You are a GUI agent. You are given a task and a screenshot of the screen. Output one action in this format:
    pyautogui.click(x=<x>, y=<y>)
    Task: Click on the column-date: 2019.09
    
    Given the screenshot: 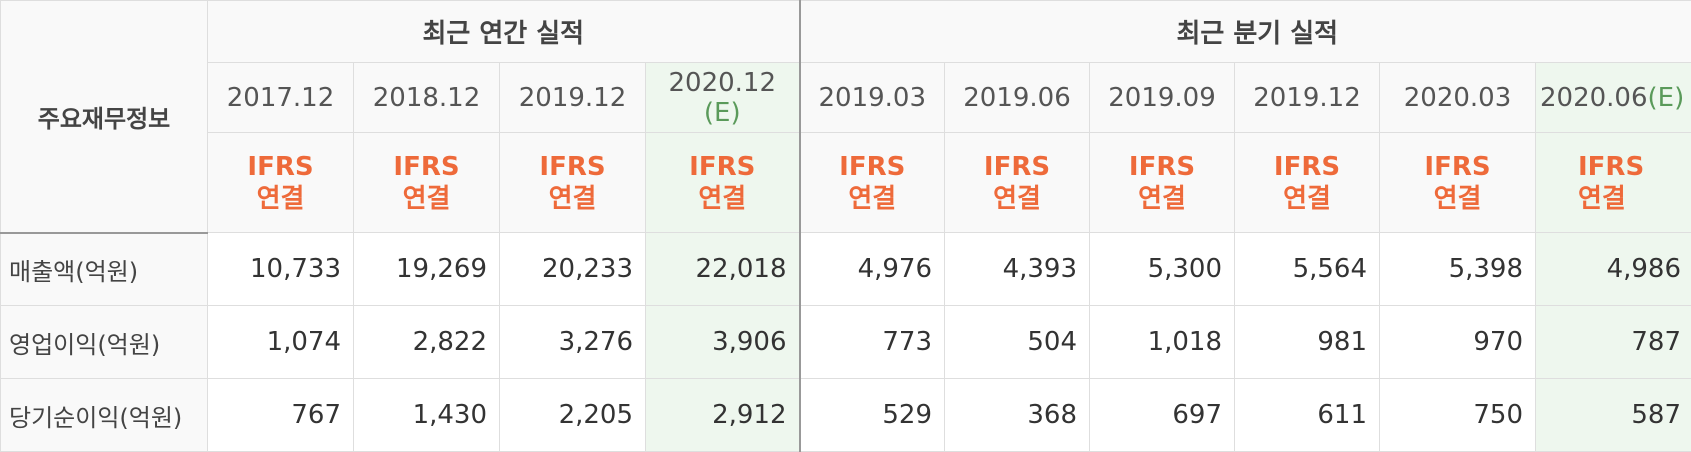 What is the action you would take?
    pyautogui.click(x=1162, y=97)
    